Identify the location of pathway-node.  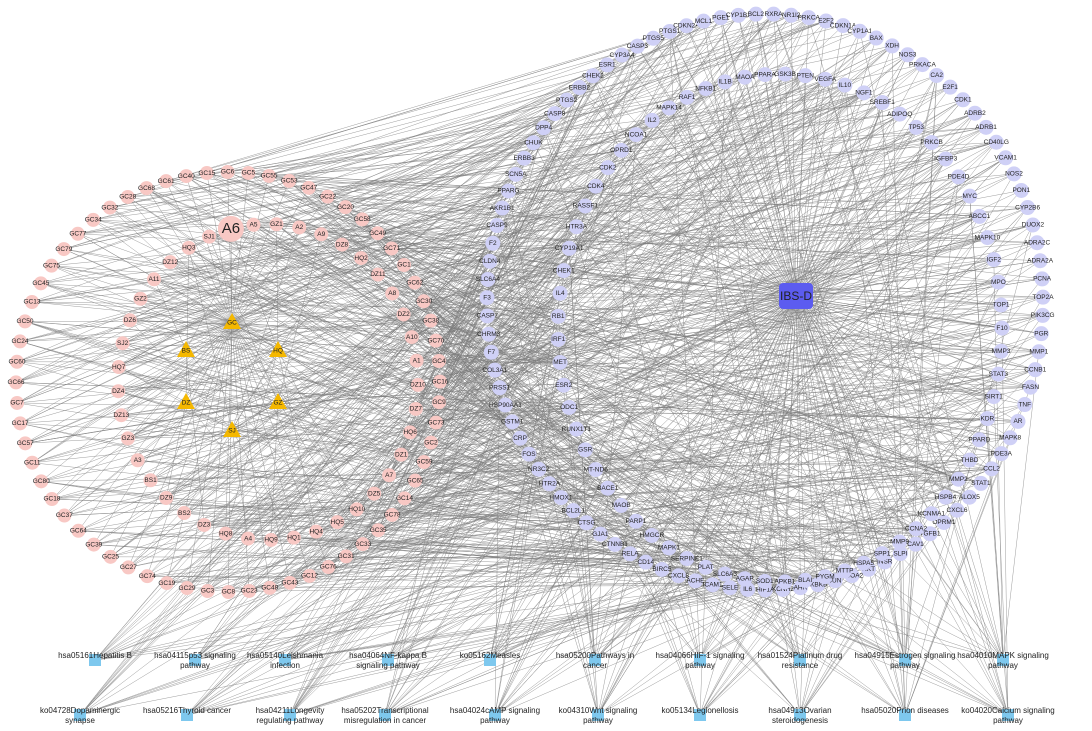
(800, 715).